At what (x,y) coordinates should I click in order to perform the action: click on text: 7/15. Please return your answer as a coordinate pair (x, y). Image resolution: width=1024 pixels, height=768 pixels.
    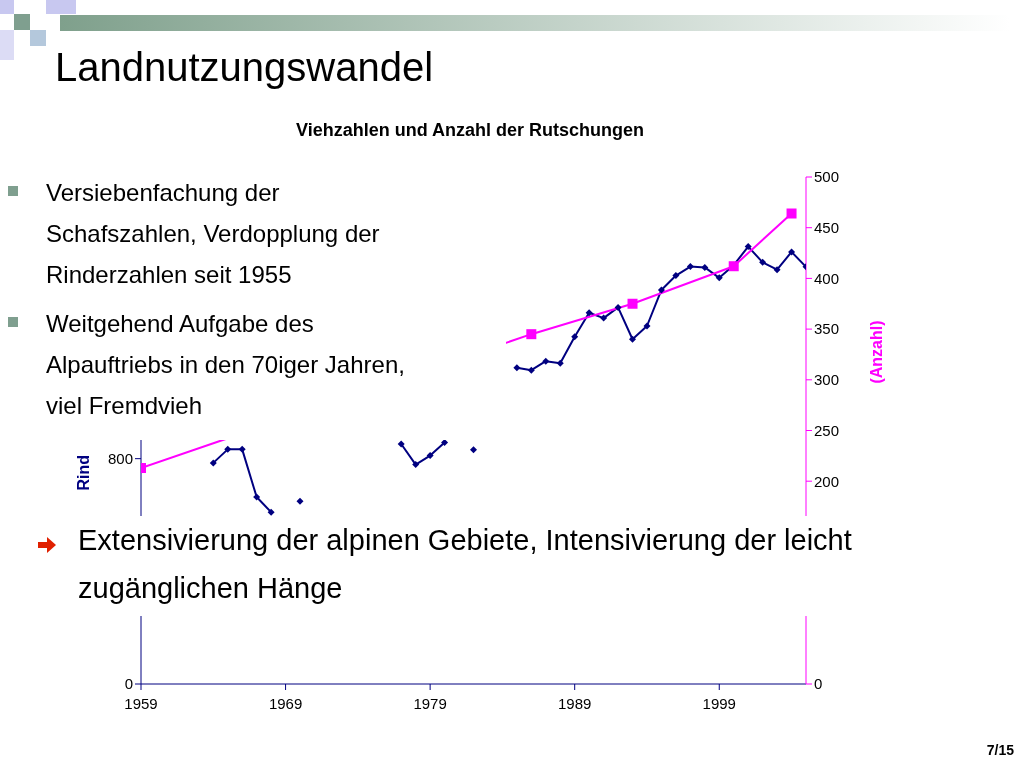
    Looking at the image, I should click on (1000, 750).